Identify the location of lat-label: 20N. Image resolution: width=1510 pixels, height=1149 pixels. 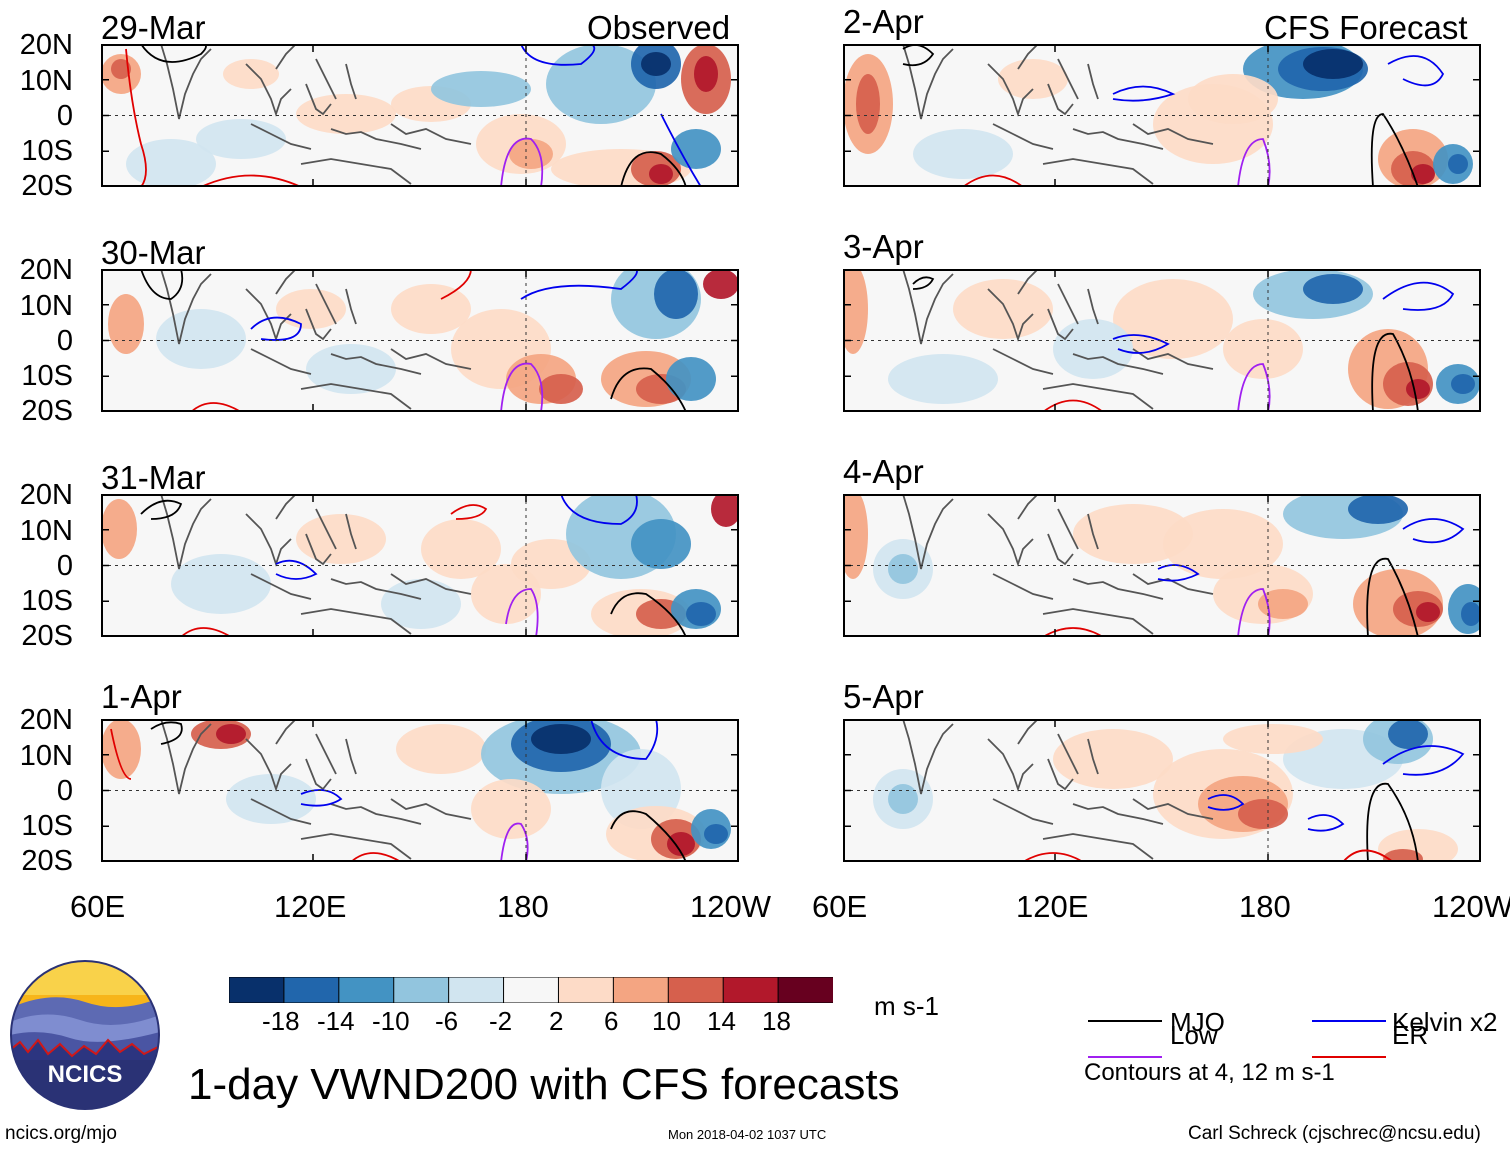
(46, 270).